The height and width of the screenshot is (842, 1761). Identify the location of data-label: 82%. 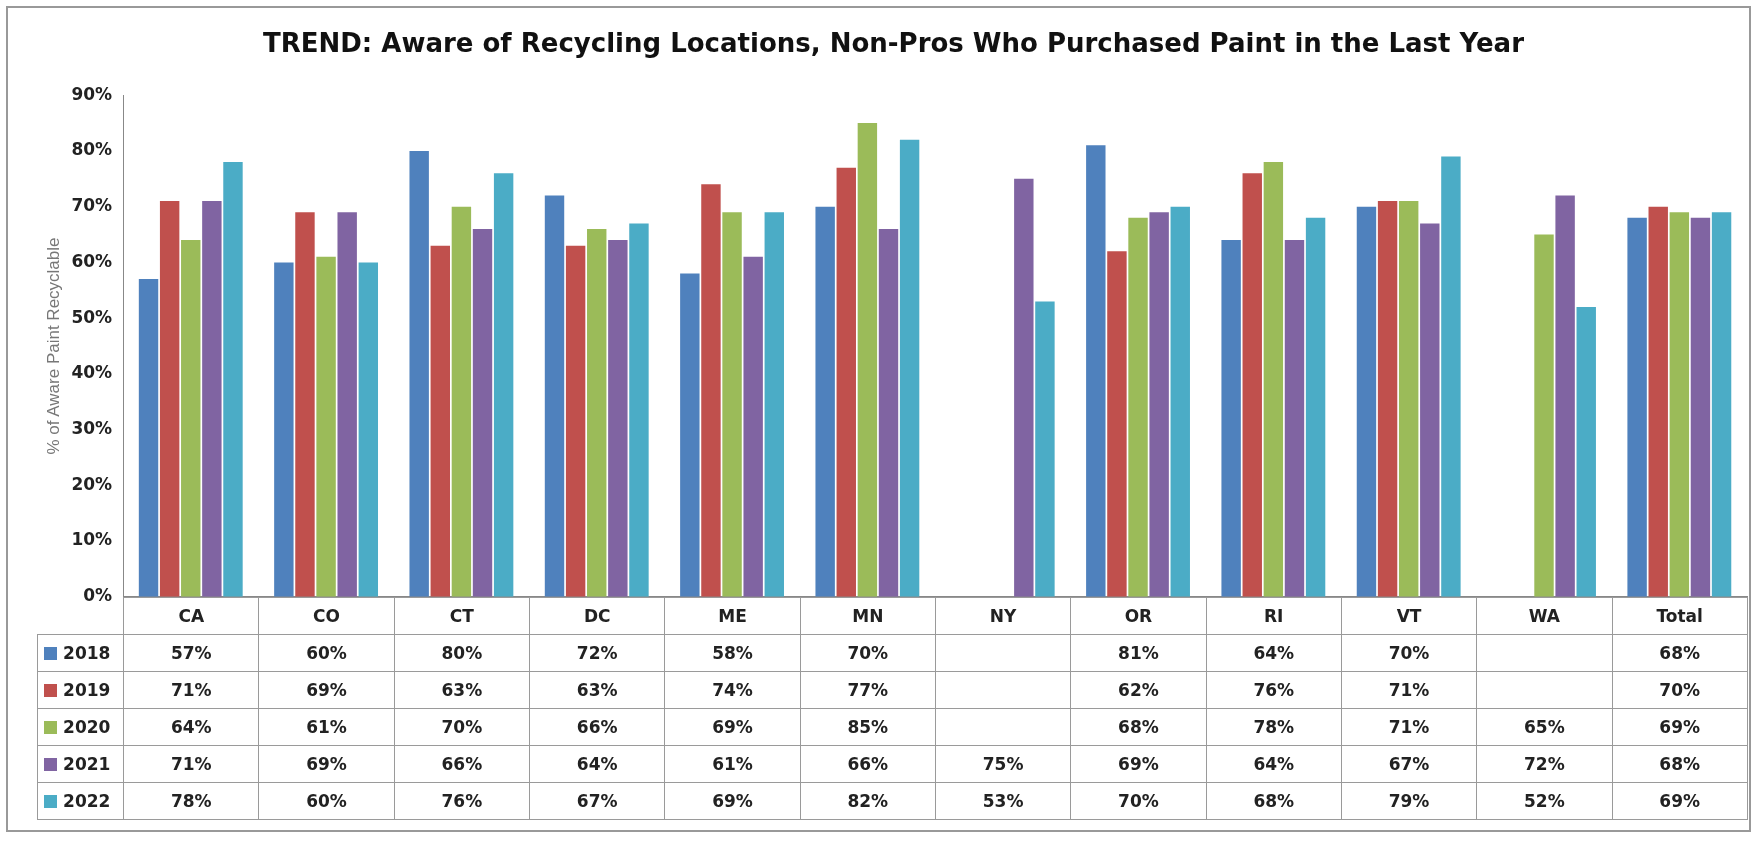
(868, 801).